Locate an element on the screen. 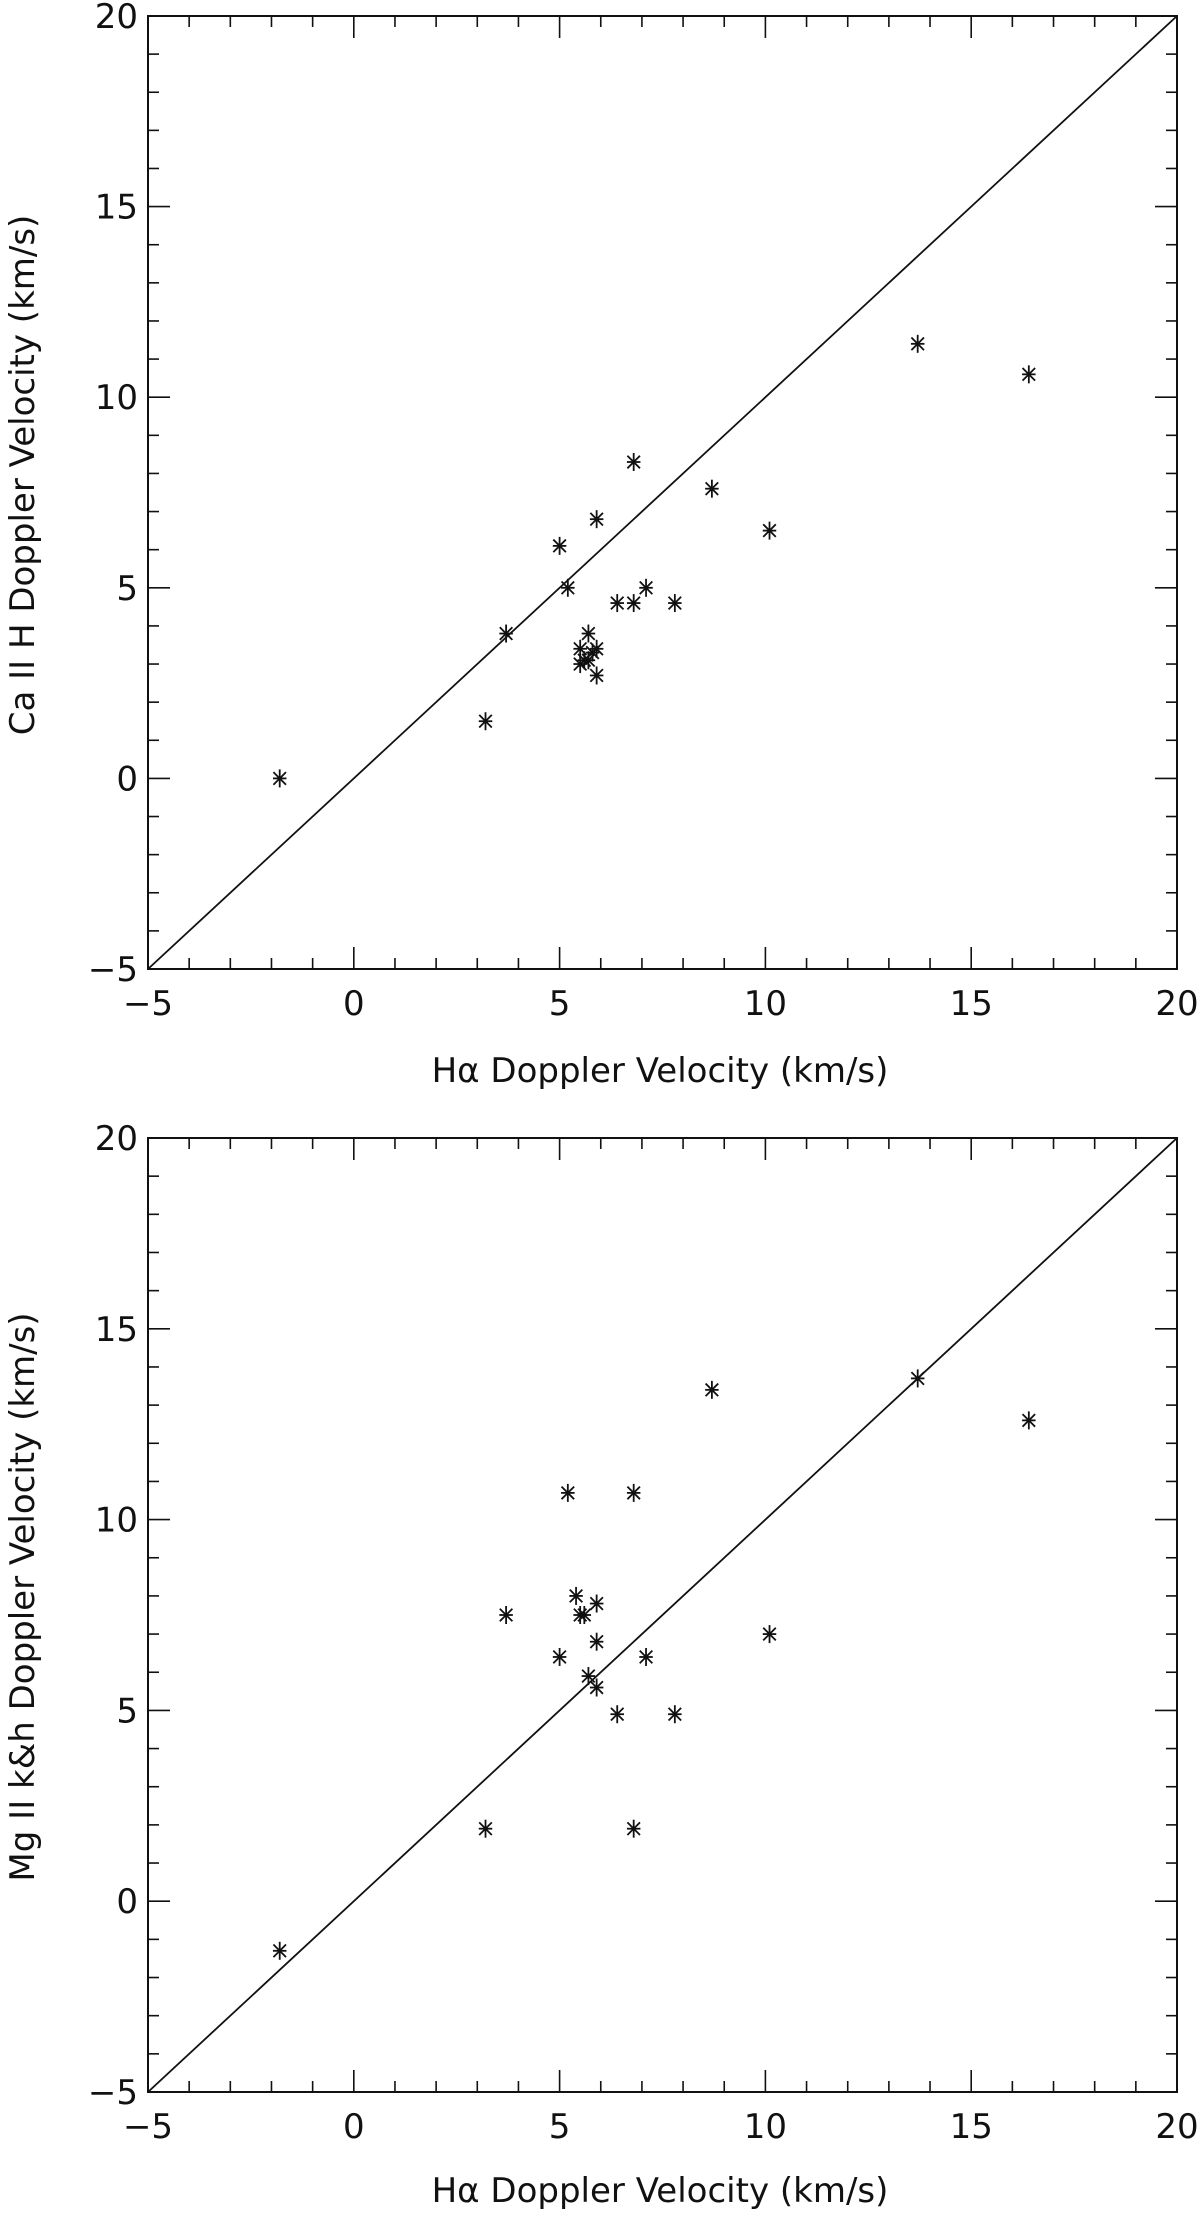  bottom-x-axis-title: Hα Doppler Velocity (km/s) is located at coordinates (660, 2191).